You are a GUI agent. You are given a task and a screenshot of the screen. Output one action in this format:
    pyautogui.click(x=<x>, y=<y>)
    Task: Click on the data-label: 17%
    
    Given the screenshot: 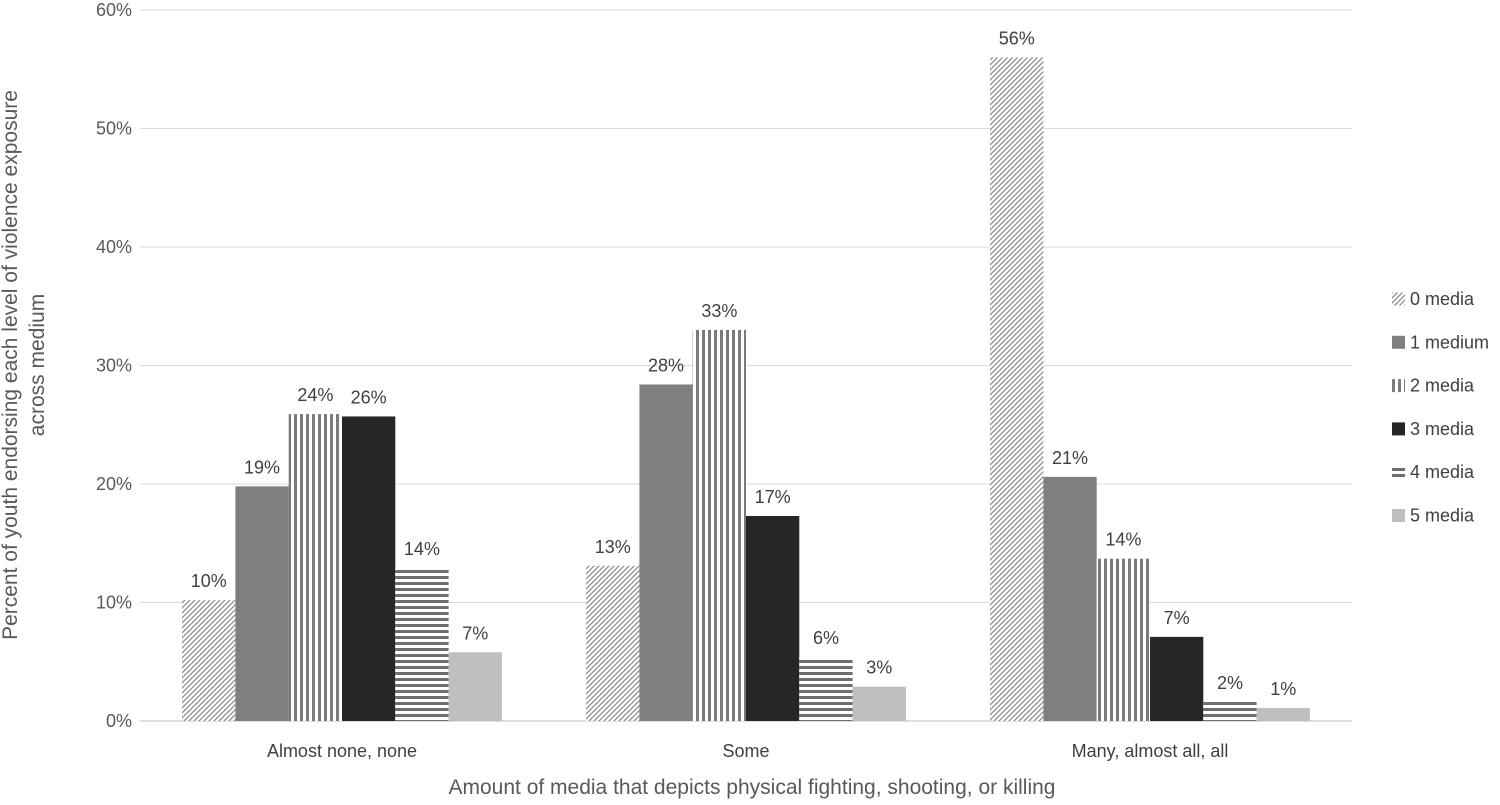 What is the action you would take?
    pyautogui.click(x=773, y=497)
    